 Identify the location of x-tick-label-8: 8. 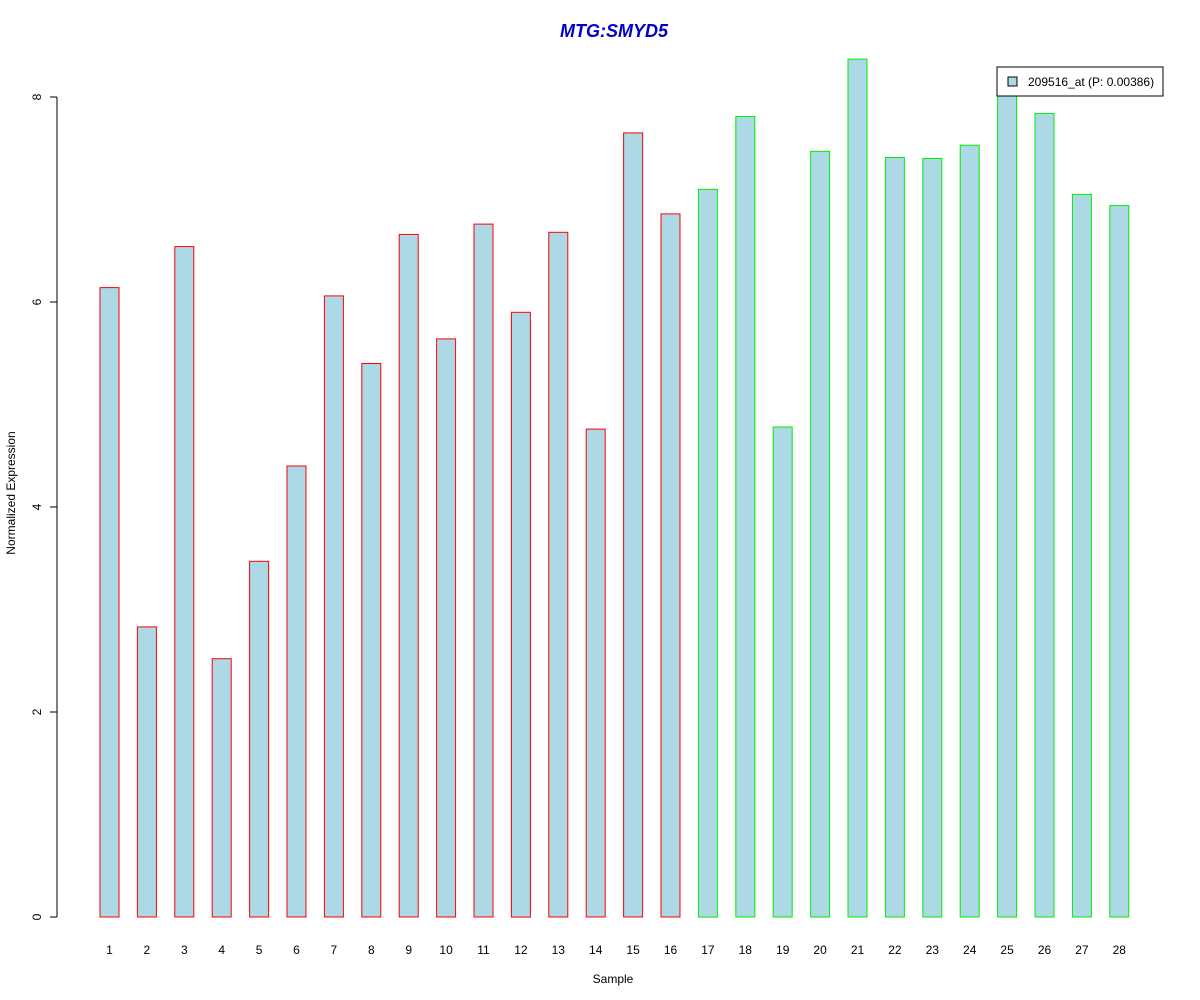
(371, 950).